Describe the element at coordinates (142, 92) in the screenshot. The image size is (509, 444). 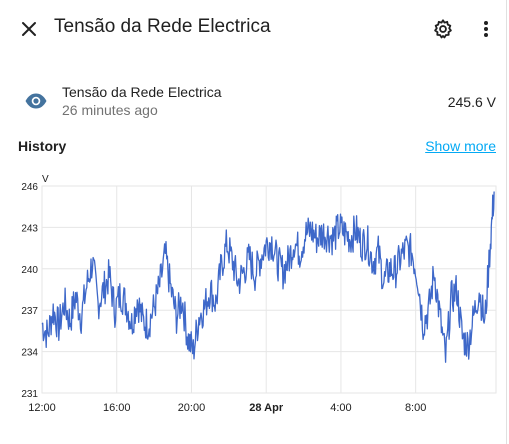
I see `entity-name: Tensão da Rede Electrica` at that location.